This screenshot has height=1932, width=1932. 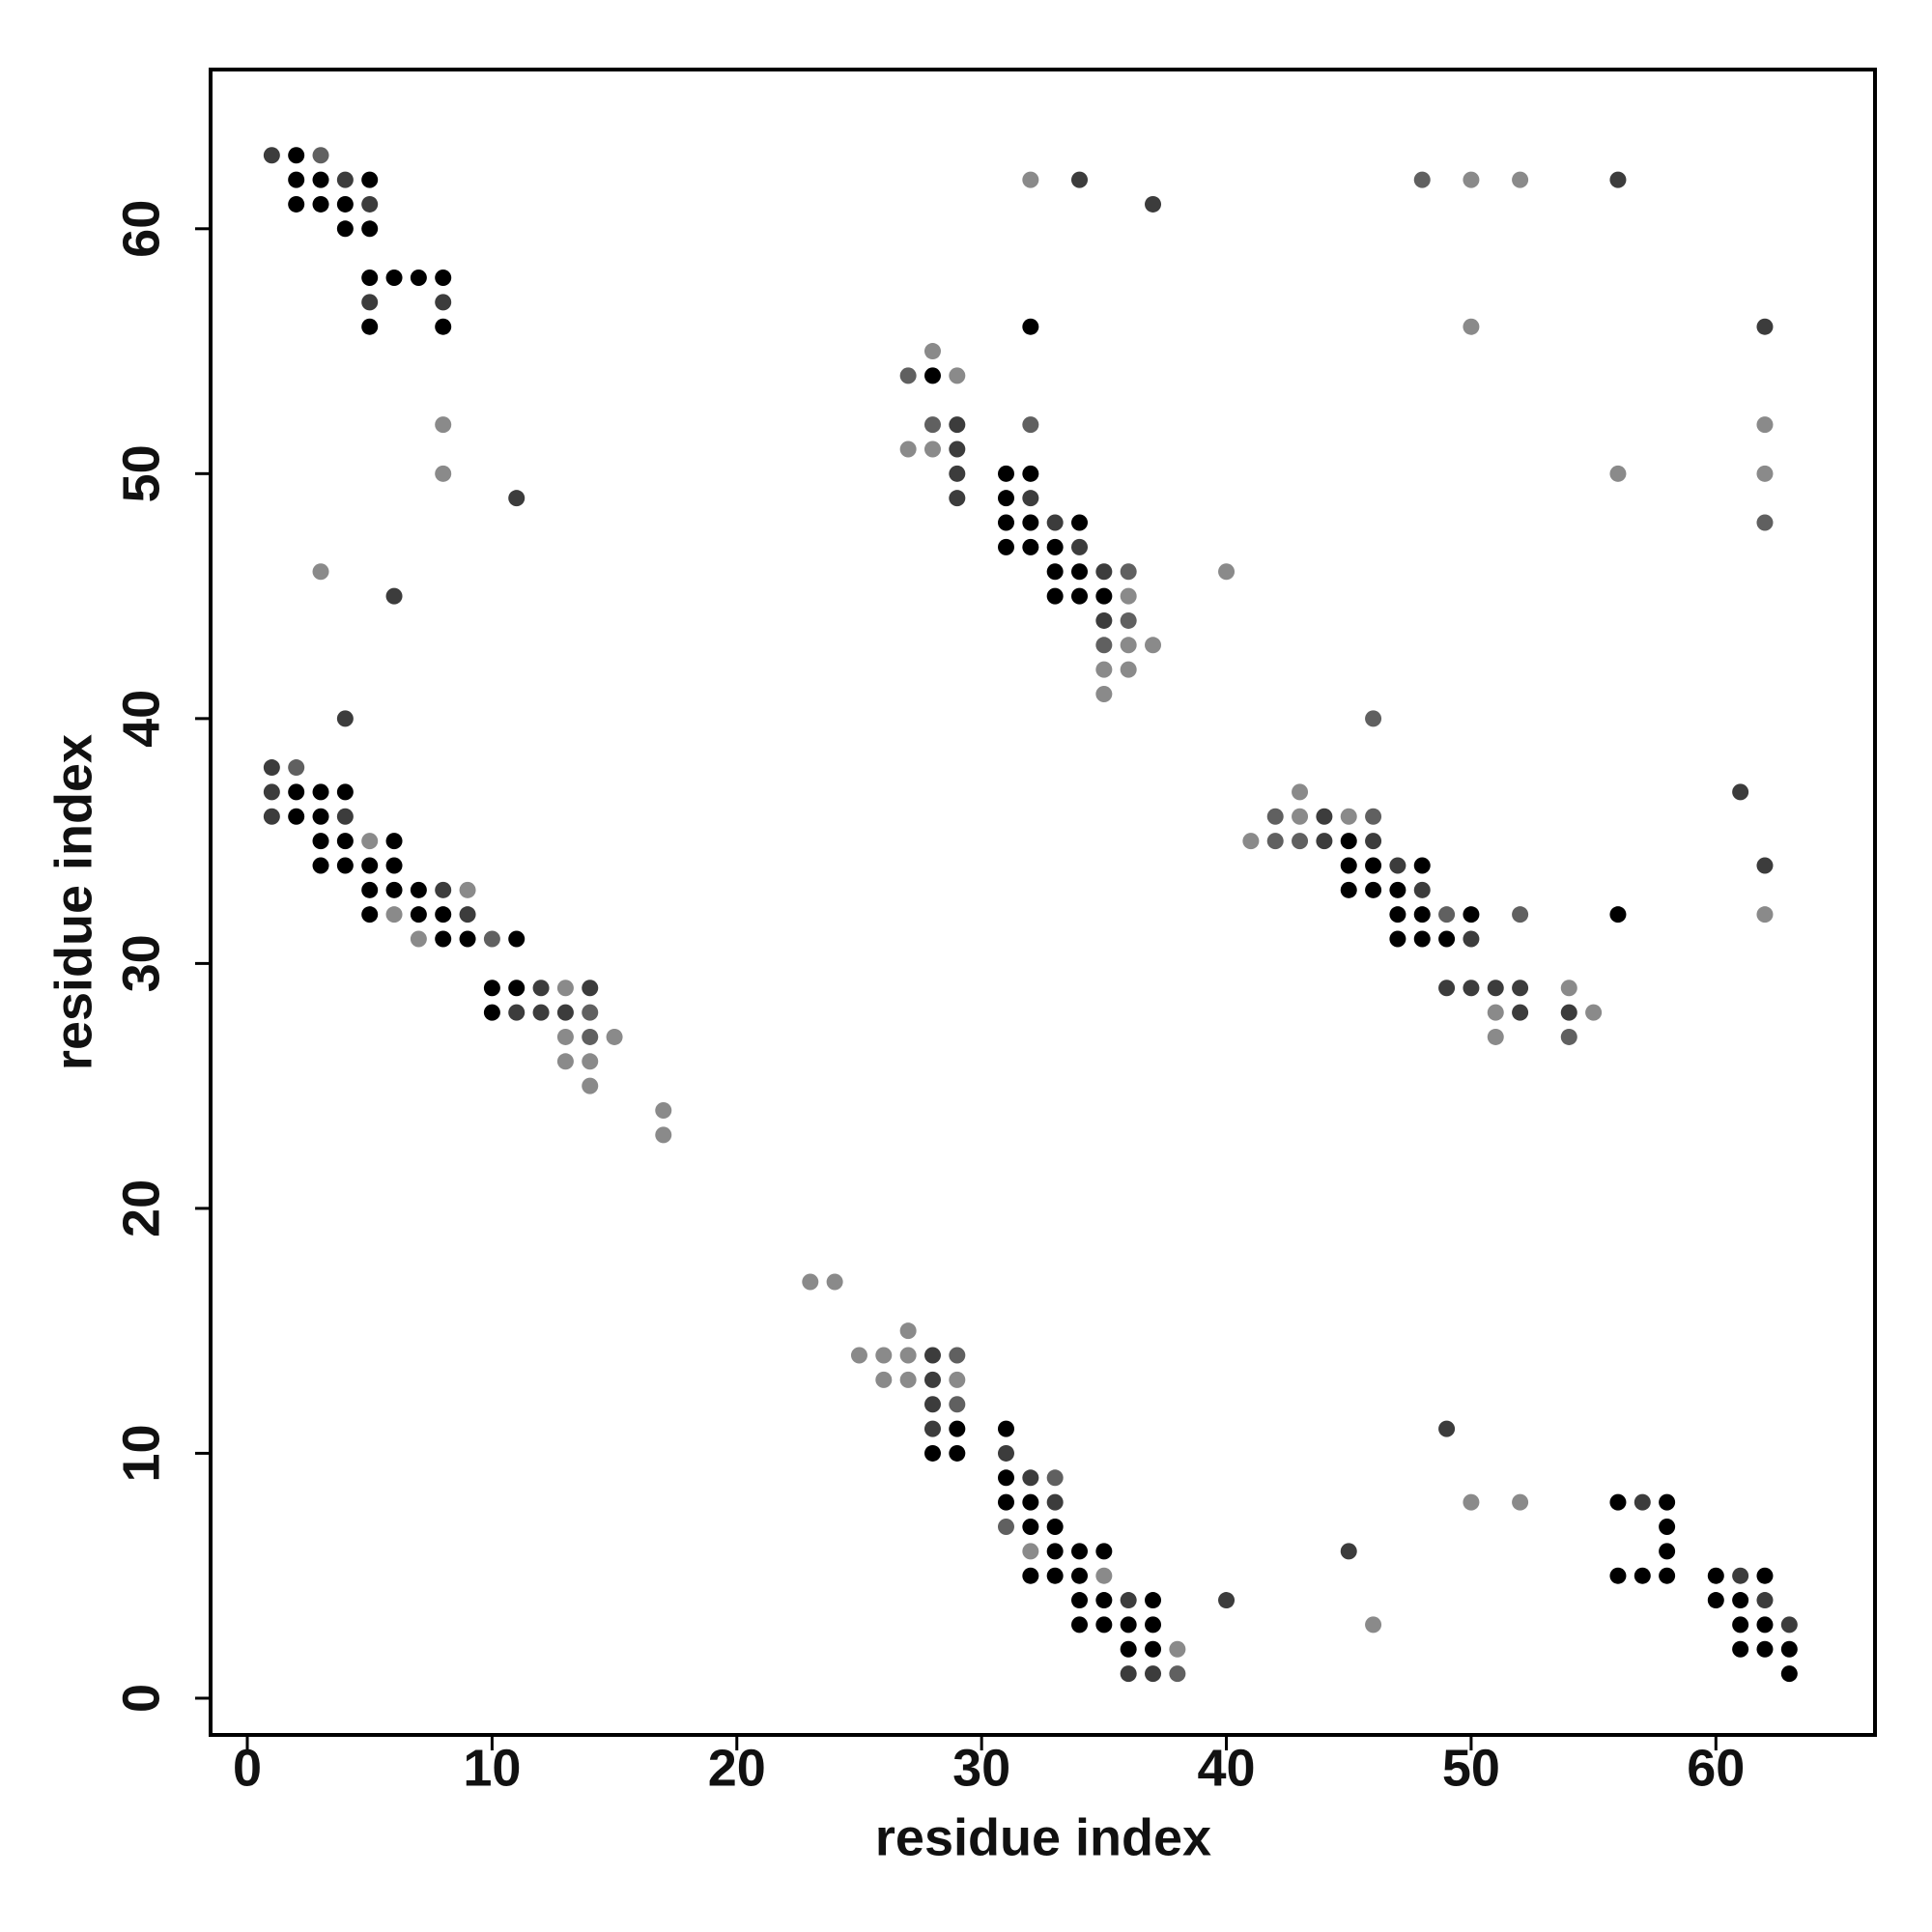 I want to click on y-tick-label: 40, so click(x=141, y=719).